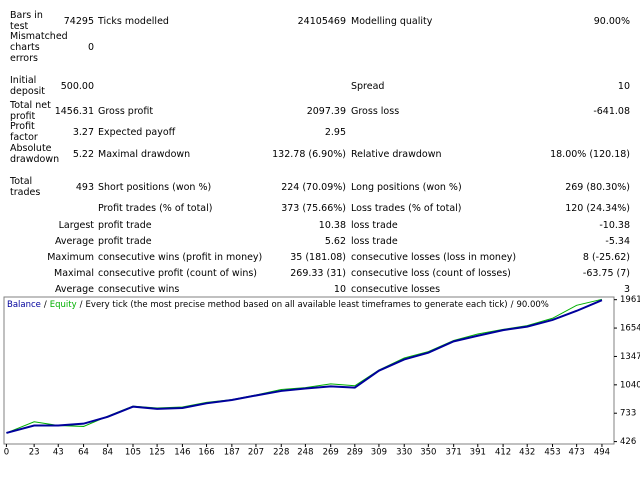  I want to click on stat-label: consecutive wins, so click(139, 289).